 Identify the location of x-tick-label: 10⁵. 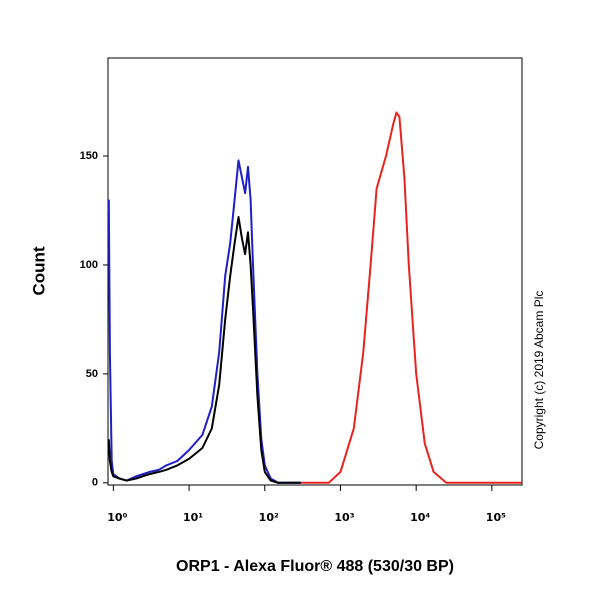
(496, 517).